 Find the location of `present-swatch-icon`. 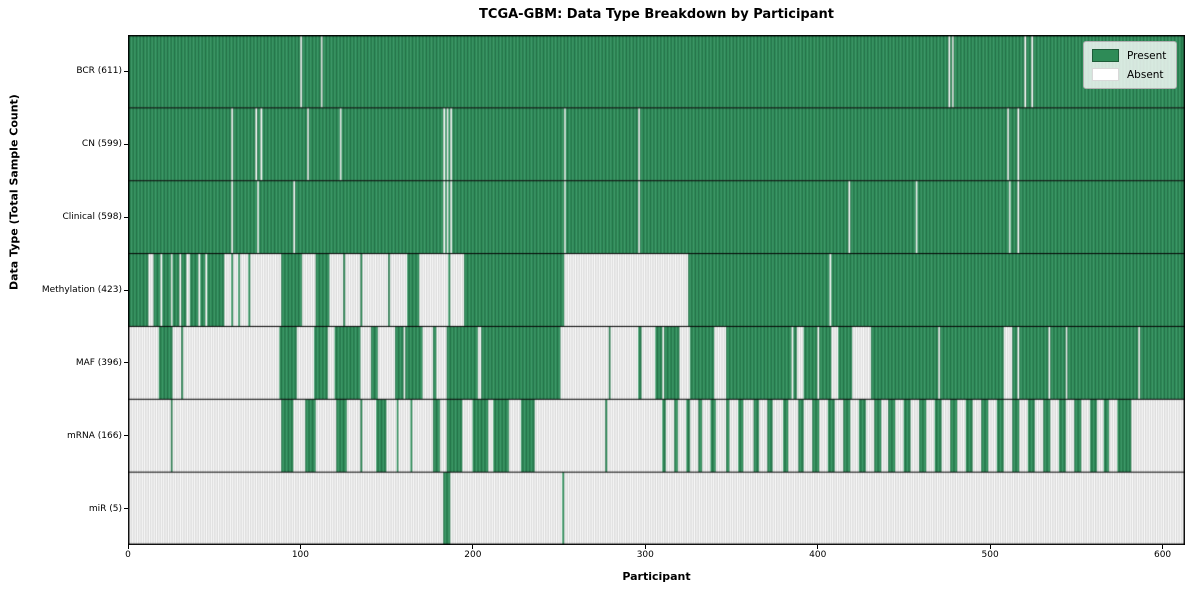

present-swatch-icon is located at coordinates (1105, 55).